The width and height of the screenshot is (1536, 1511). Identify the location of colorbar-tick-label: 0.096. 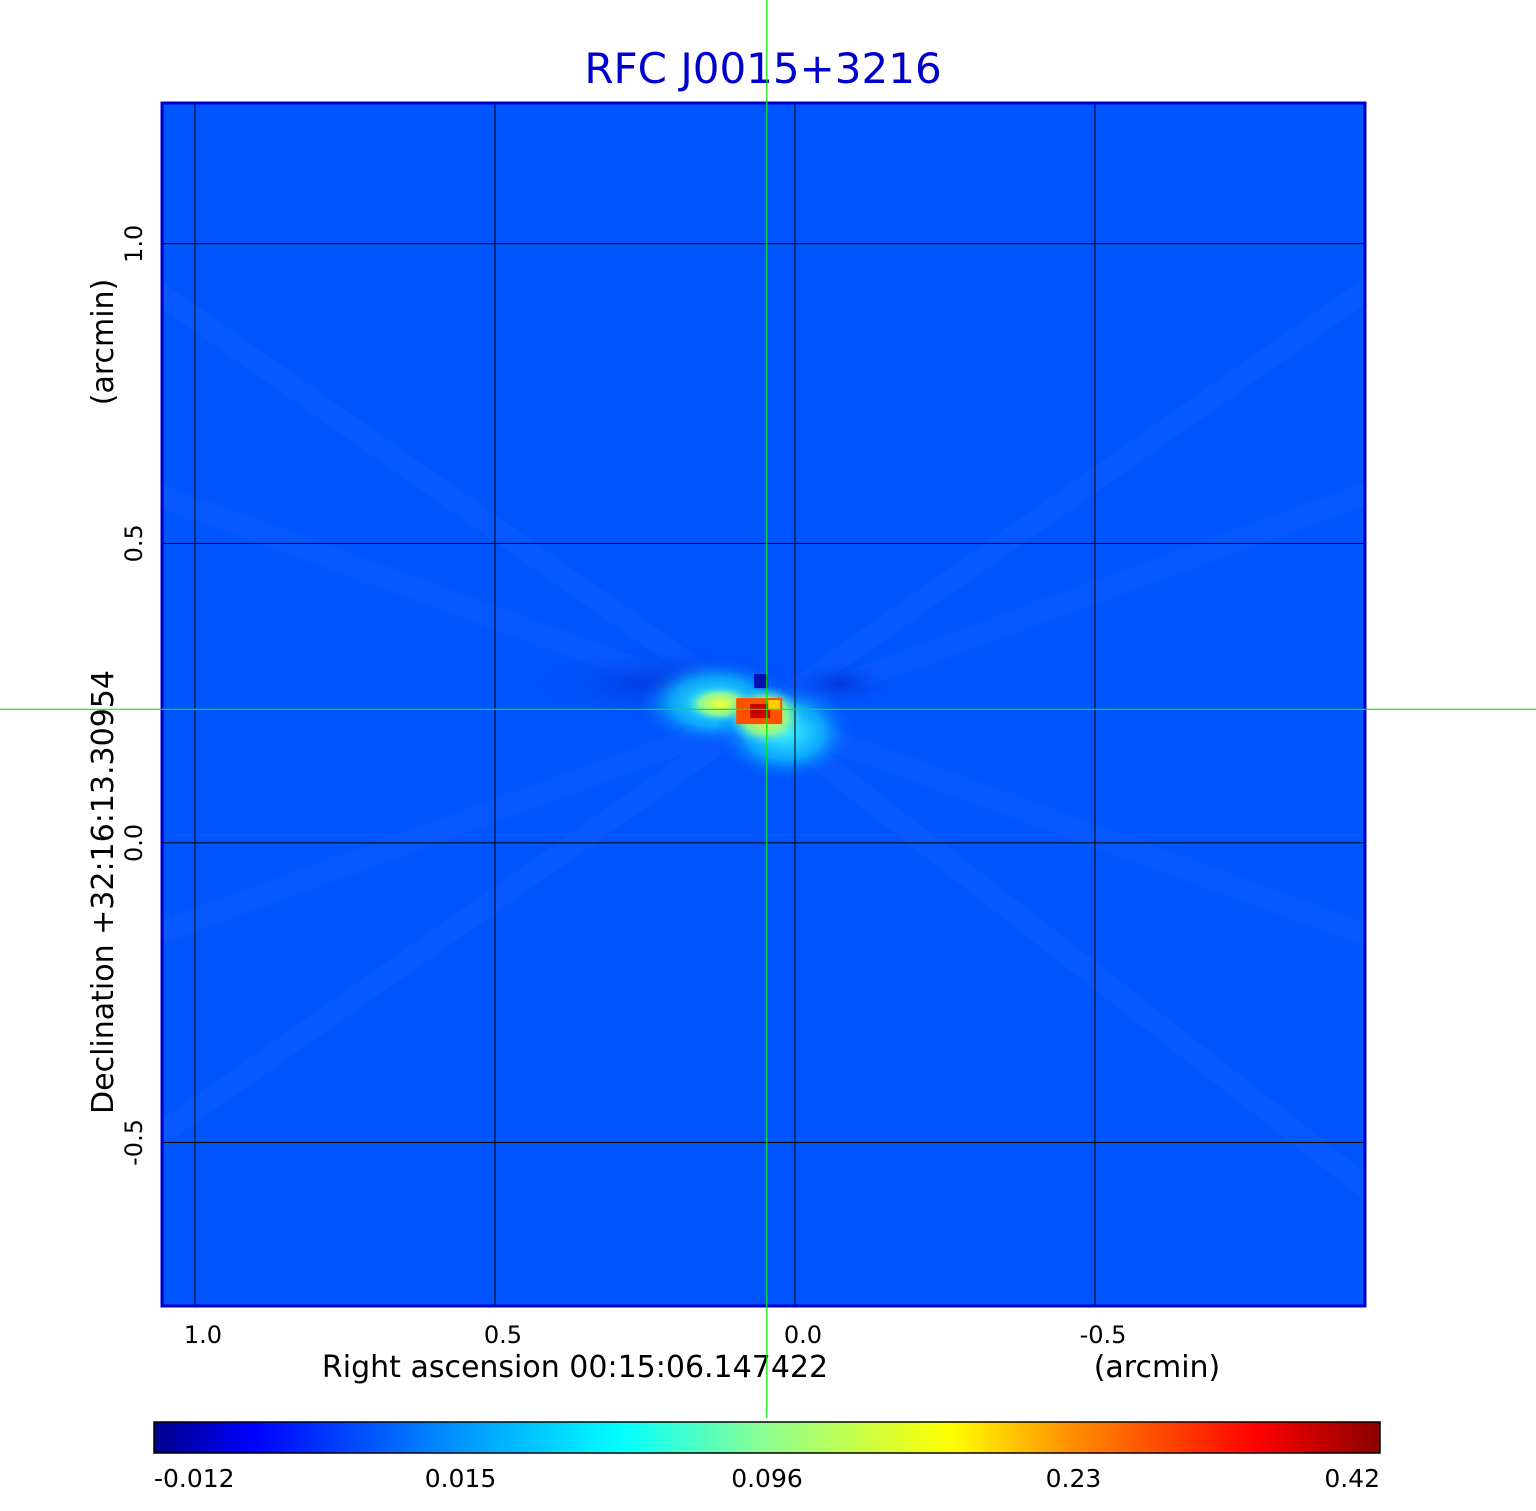
(767, 1478).